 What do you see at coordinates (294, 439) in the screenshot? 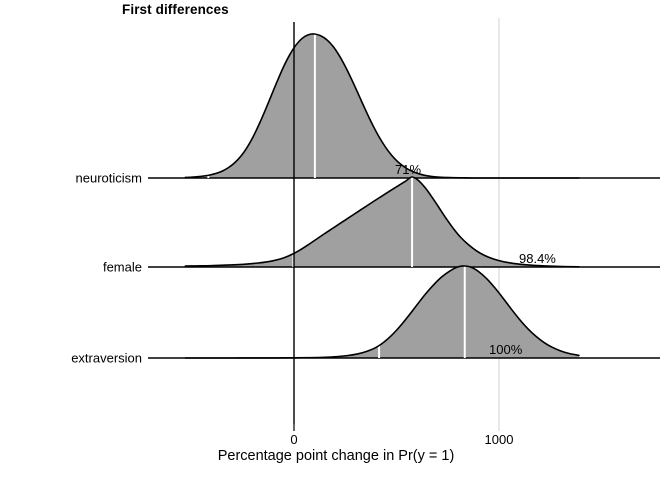
I see `x-tick-label-0: 0` at bounding box center [294, 439].